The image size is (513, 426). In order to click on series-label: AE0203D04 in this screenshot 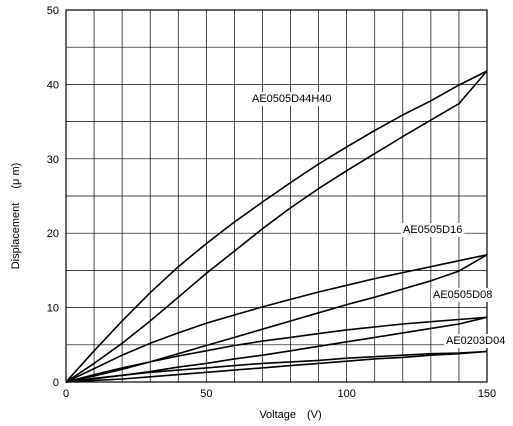, I will do `click(475, 341)`.